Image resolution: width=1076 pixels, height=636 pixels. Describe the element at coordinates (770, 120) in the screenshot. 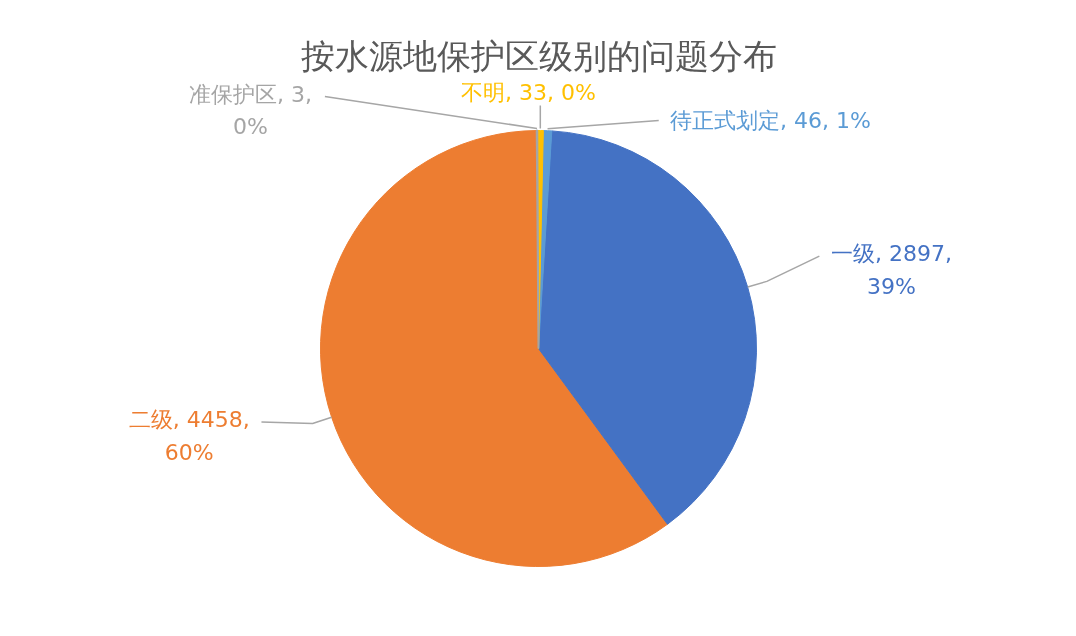

I see `slice-label: 待正式划定, 46, 1%` at that location.